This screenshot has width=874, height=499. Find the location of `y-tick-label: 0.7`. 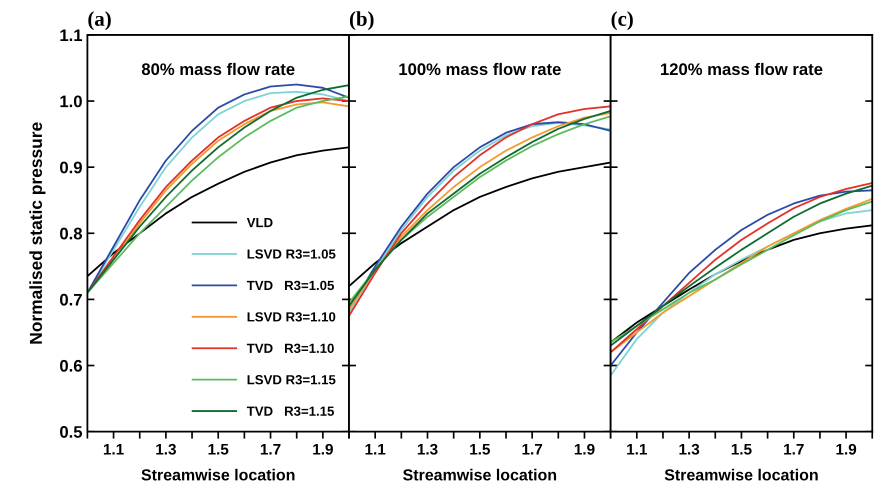

y-tick-label: 0.7 is located at coordinates (71, 300).